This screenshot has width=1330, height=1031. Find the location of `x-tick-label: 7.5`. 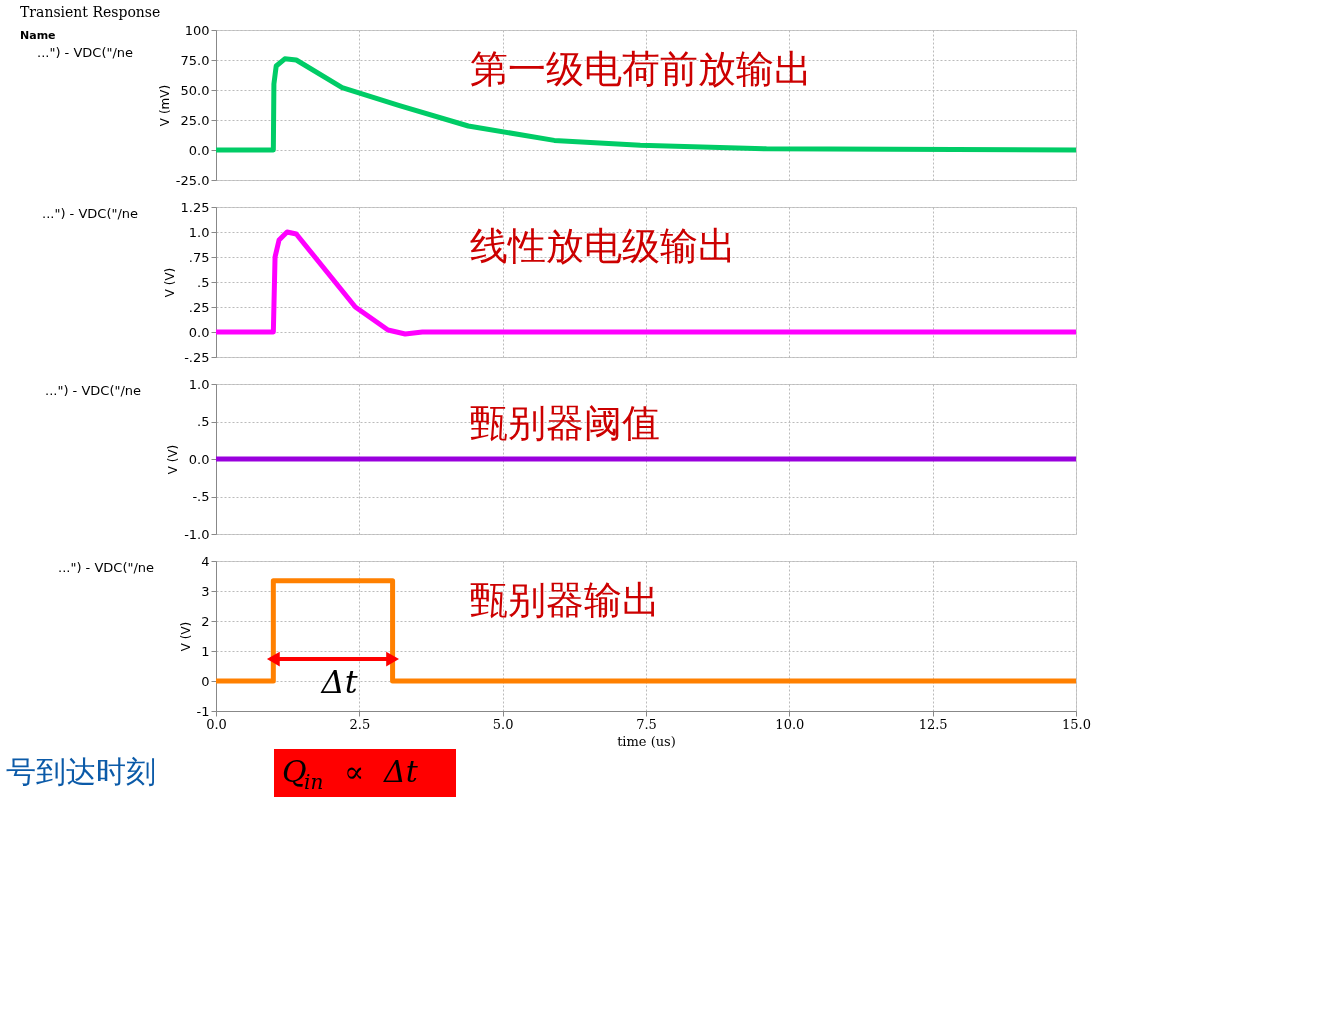

x-tick-label: 7.5 is located at coordinates (646, 724).